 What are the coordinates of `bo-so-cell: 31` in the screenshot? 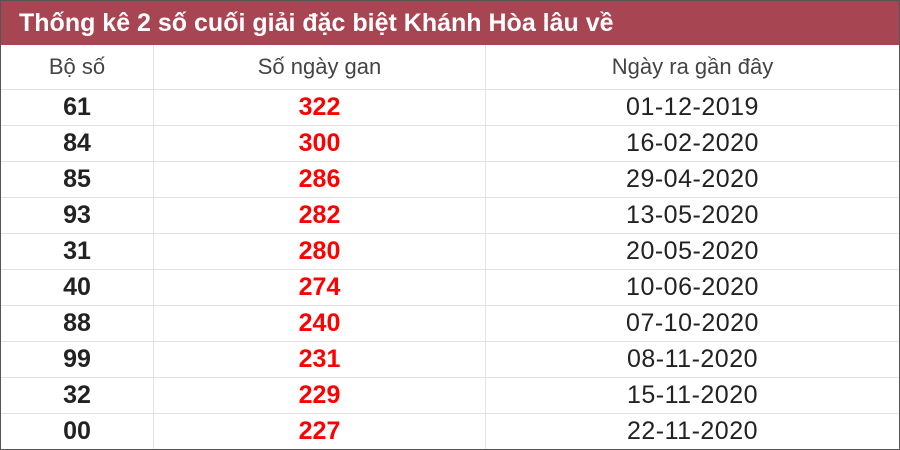 It's located at (77, 251).